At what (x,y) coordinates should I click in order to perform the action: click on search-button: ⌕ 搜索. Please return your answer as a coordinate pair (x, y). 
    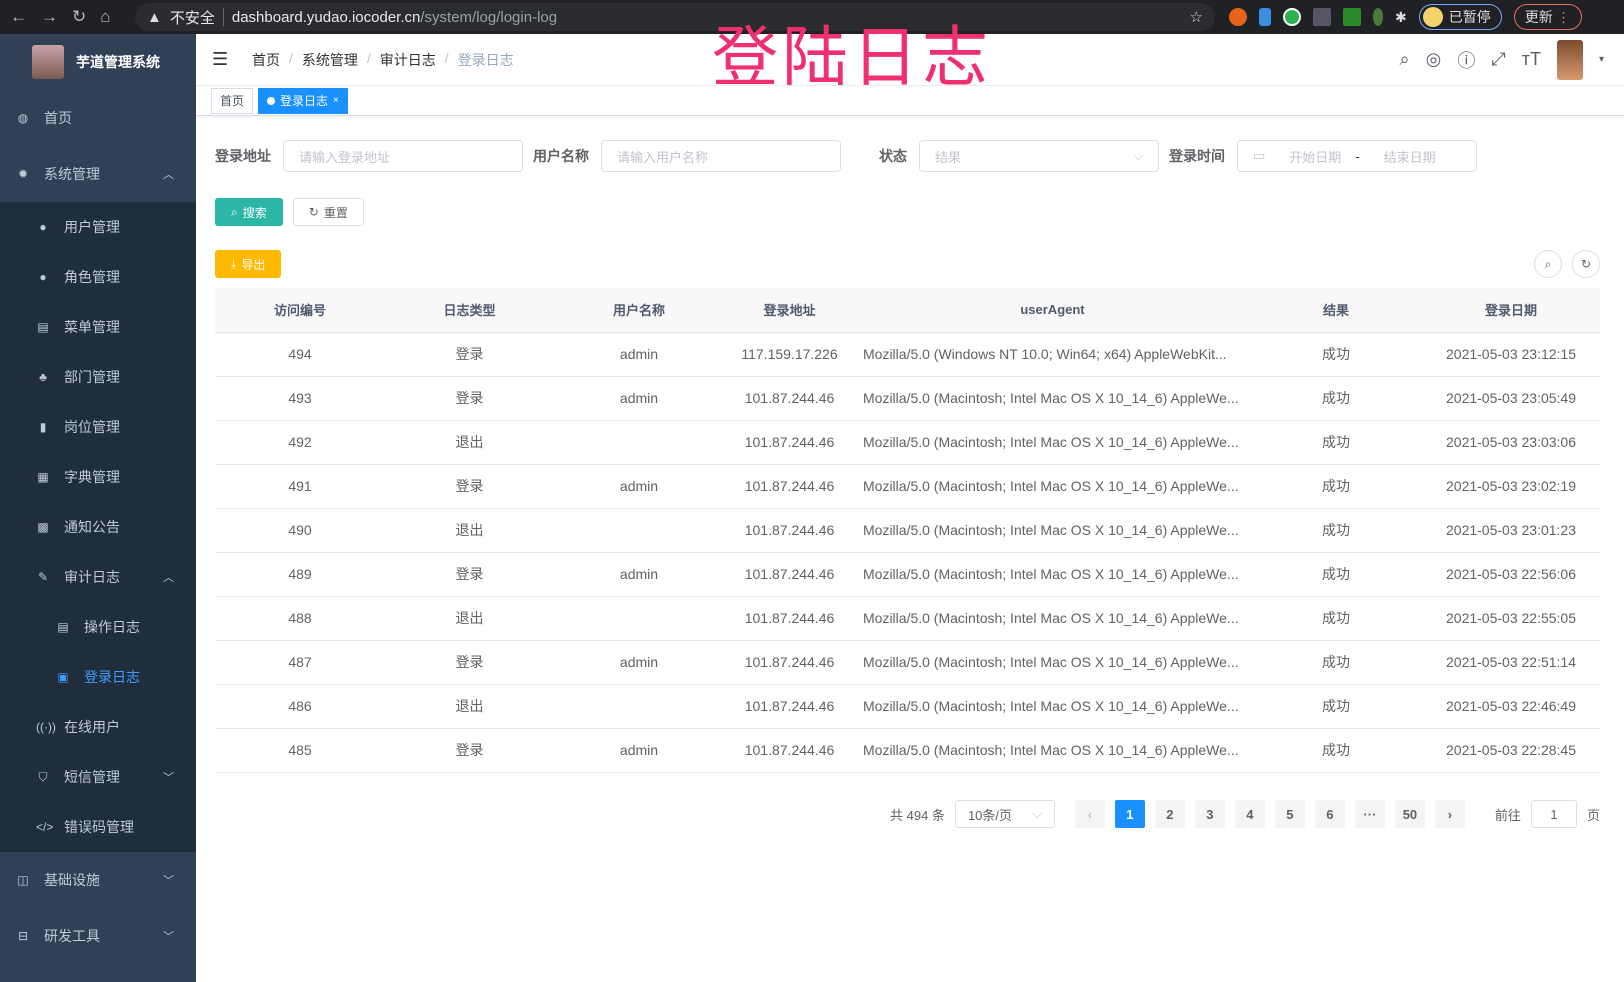
    Looking at the image, I should click on (249, 212).